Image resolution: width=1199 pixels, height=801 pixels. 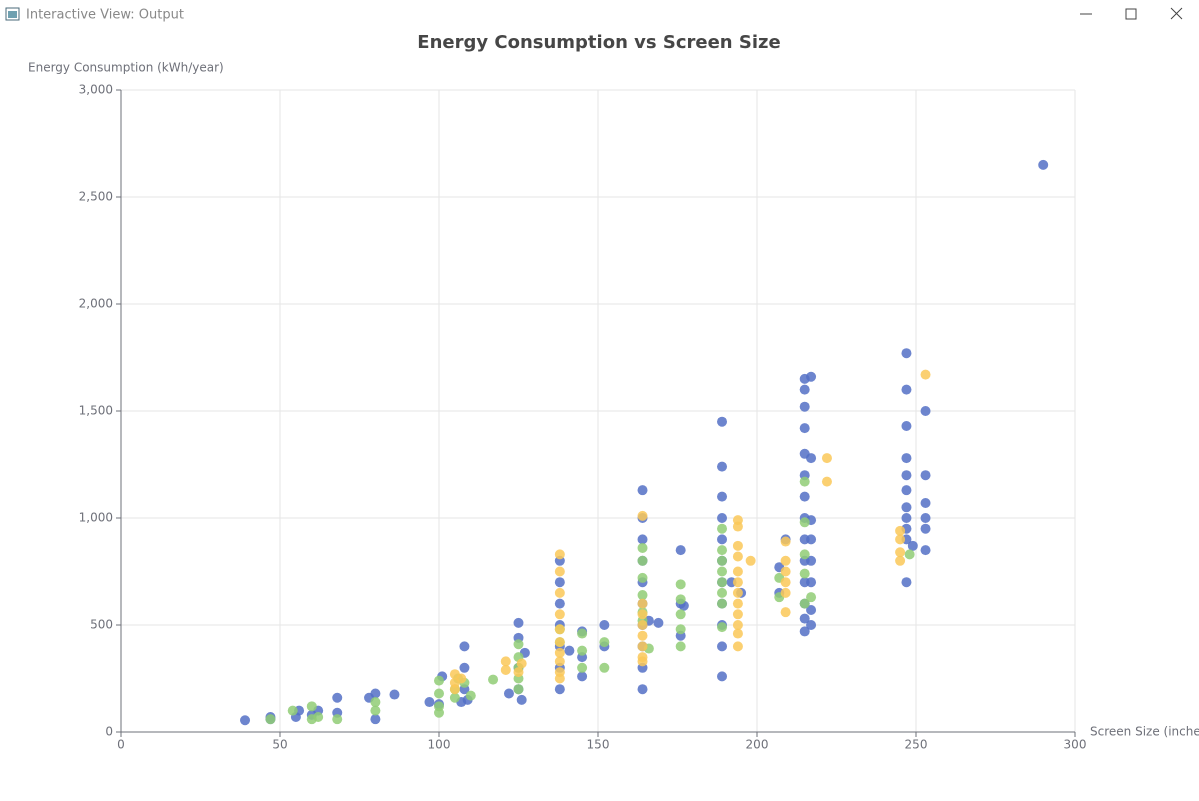 What do you see at coordinates (96, 90) in the screenshot?
I see `y-tick-label: 3,000` at bounding box center [96, 90].